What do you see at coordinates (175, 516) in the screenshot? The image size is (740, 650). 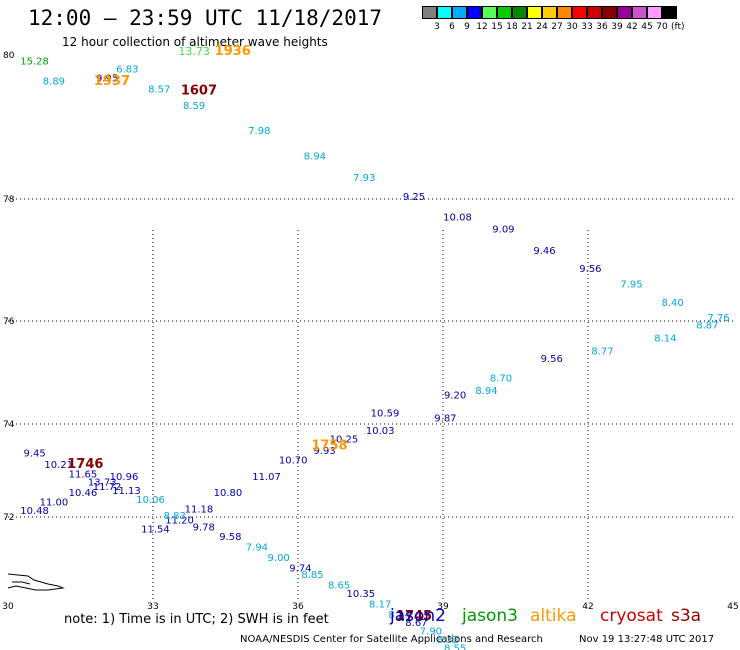 I see `data-point-label: 8.83` at bounding box center [175, 516].